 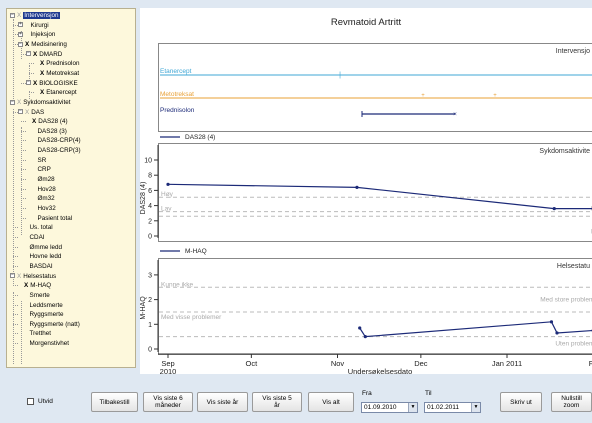 I want to click on tree-item-label: Hovne ledd, so click(x=45, y=257).